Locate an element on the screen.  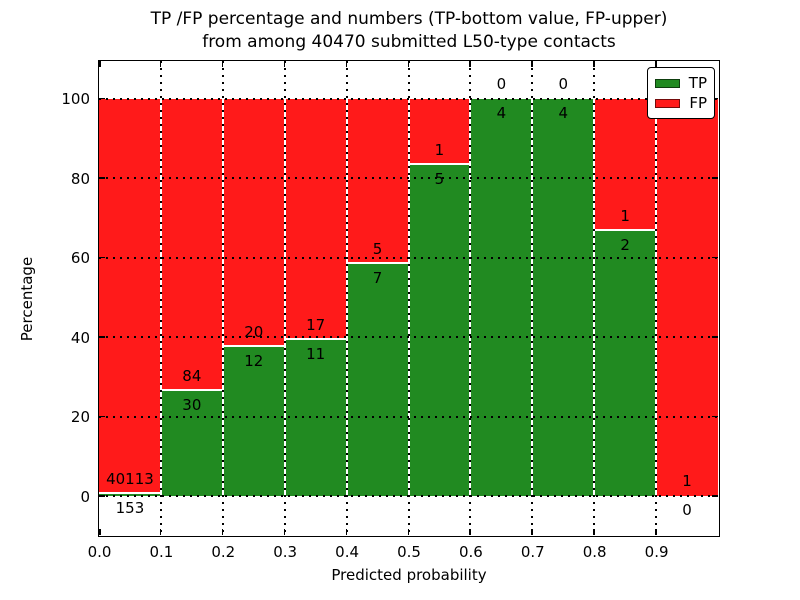
tp-count-label: 7 is located at coordinates (377, 278).